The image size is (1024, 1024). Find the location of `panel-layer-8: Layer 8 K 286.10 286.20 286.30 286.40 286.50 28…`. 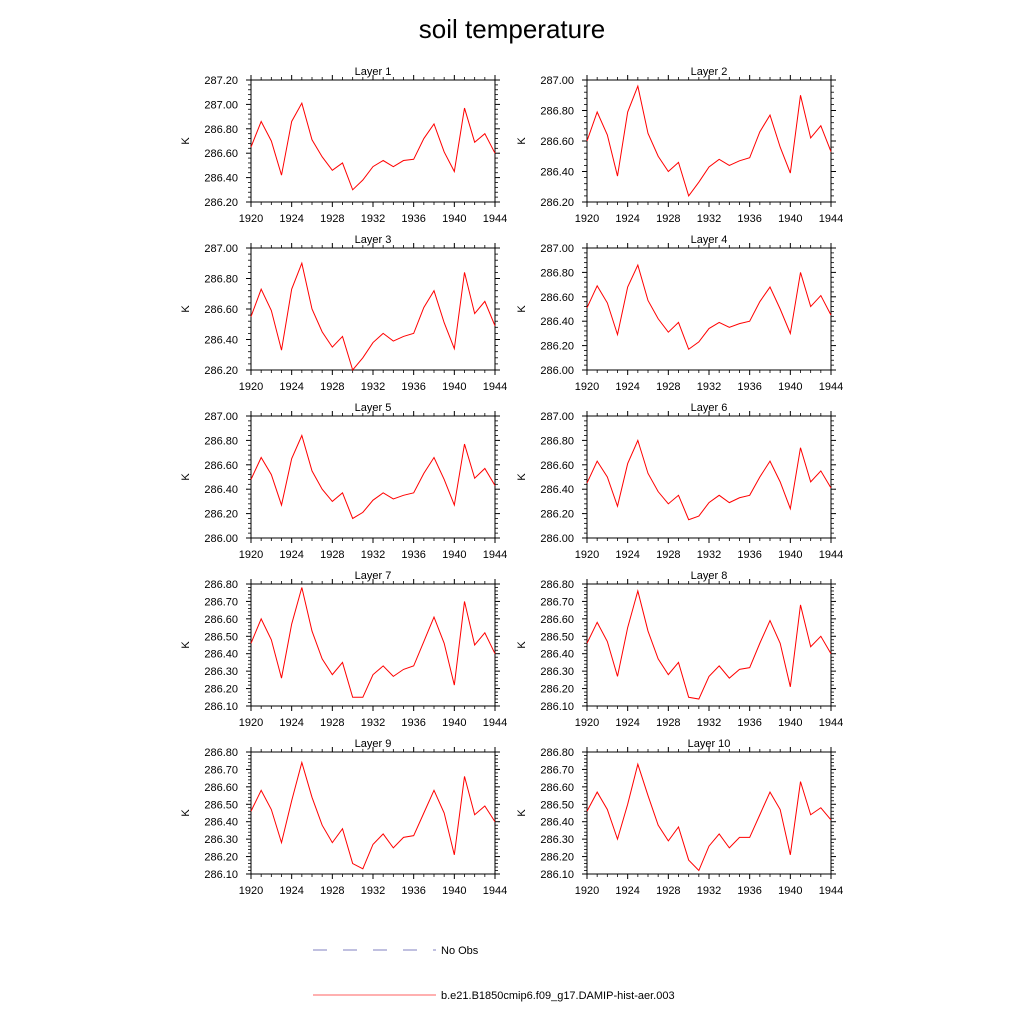

panel-layer-8: Layer 8 K 286.10 286.20 286.30 286.40 286.50 28… is located at coordinates (679, 649).